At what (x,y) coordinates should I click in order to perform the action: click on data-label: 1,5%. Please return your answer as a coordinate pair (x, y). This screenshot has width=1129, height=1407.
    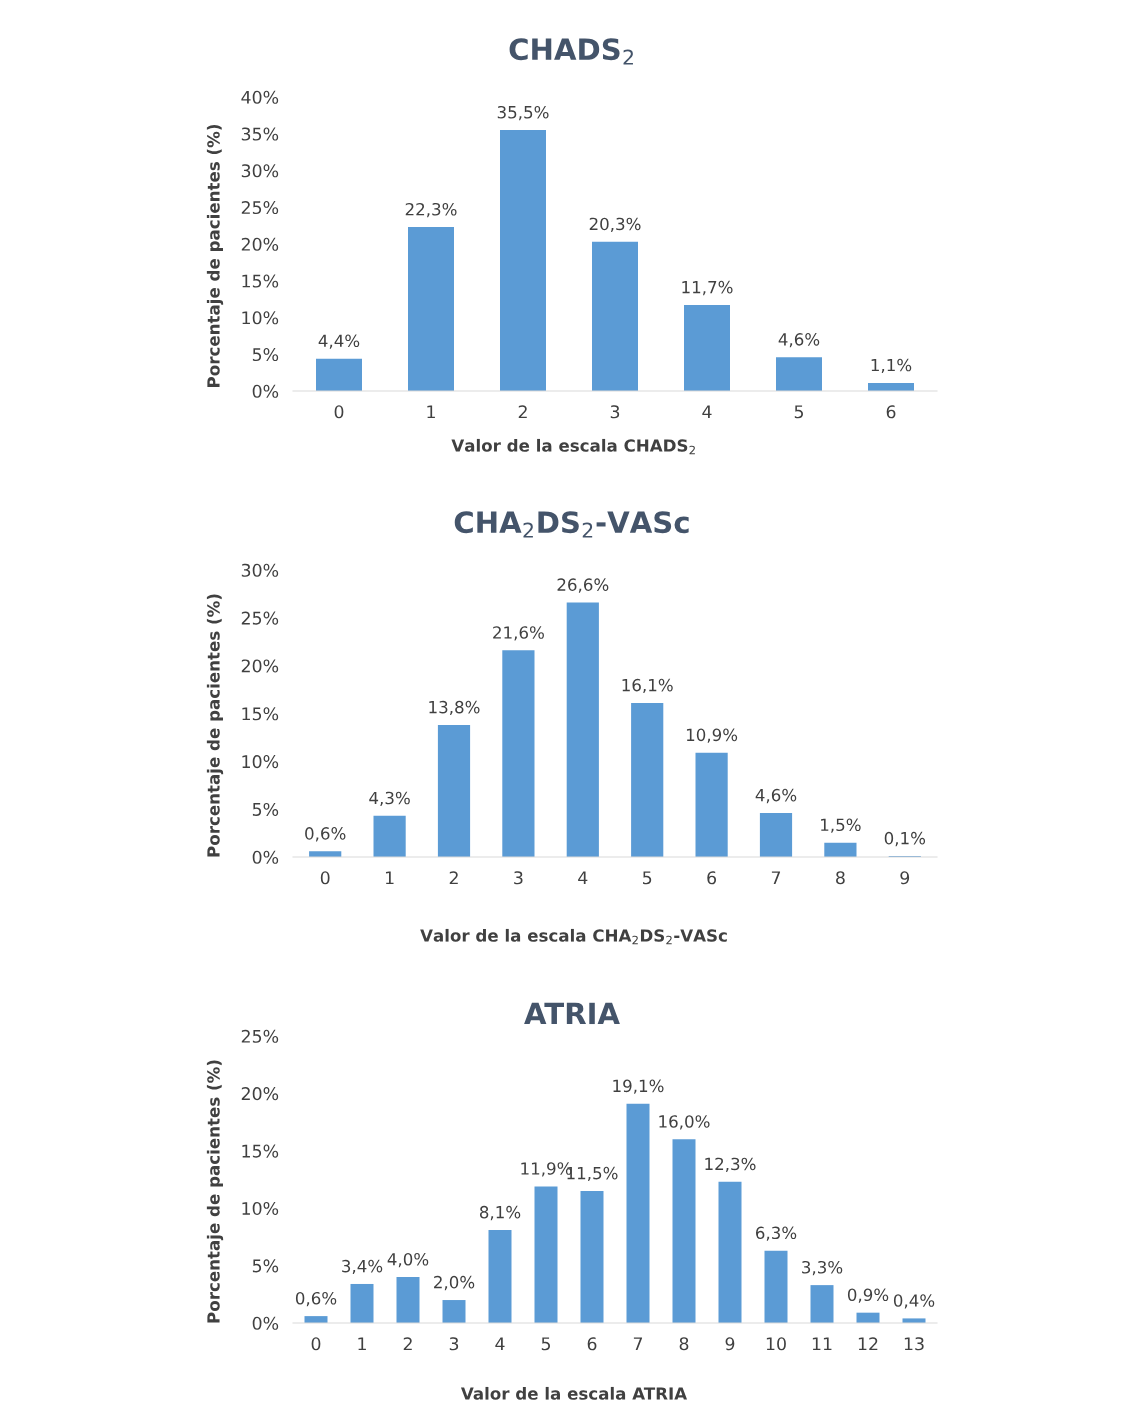
    Looking at the image, I should click on (841, 825).